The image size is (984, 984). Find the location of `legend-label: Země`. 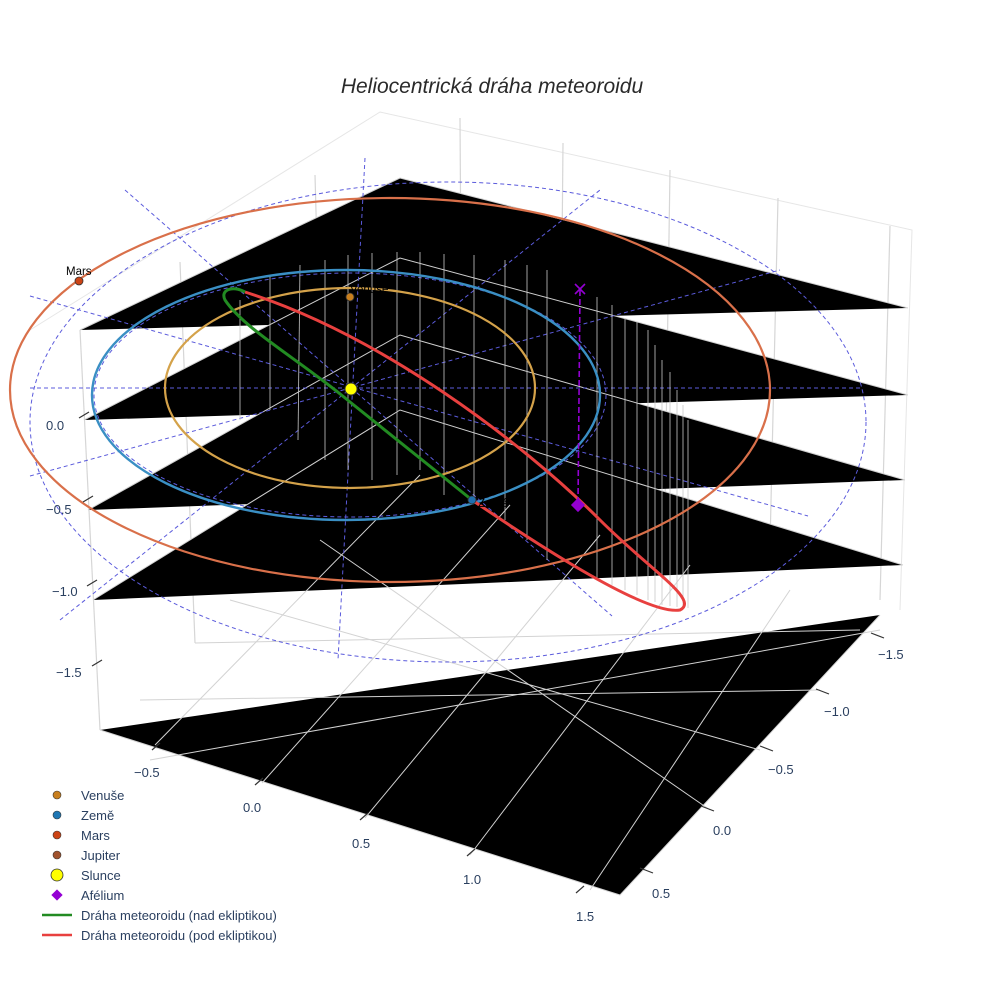

legend-label: Země is located at coordinates (98, 815).